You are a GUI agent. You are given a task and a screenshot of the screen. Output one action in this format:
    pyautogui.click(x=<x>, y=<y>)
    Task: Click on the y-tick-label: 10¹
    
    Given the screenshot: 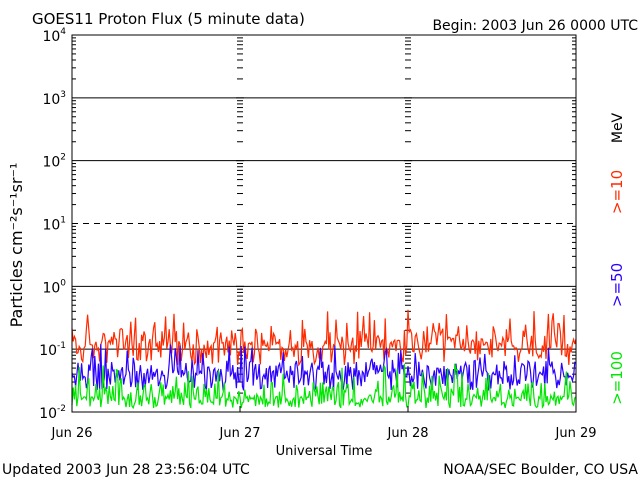 What is the action you would take?
    pyautogui.click(x=54, y=225)
    